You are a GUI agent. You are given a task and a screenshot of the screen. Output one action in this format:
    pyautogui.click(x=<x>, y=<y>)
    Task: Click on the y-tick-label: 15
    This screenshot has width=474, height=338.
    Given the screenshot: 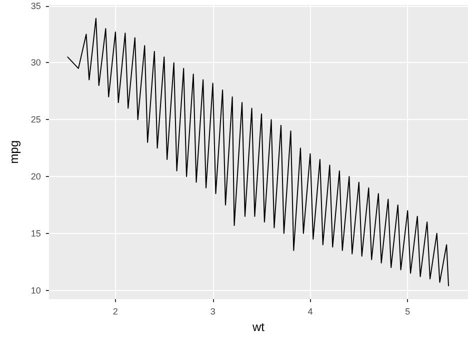 What is the action you would take?
    pyautogui.click(x=35, y=233)
    